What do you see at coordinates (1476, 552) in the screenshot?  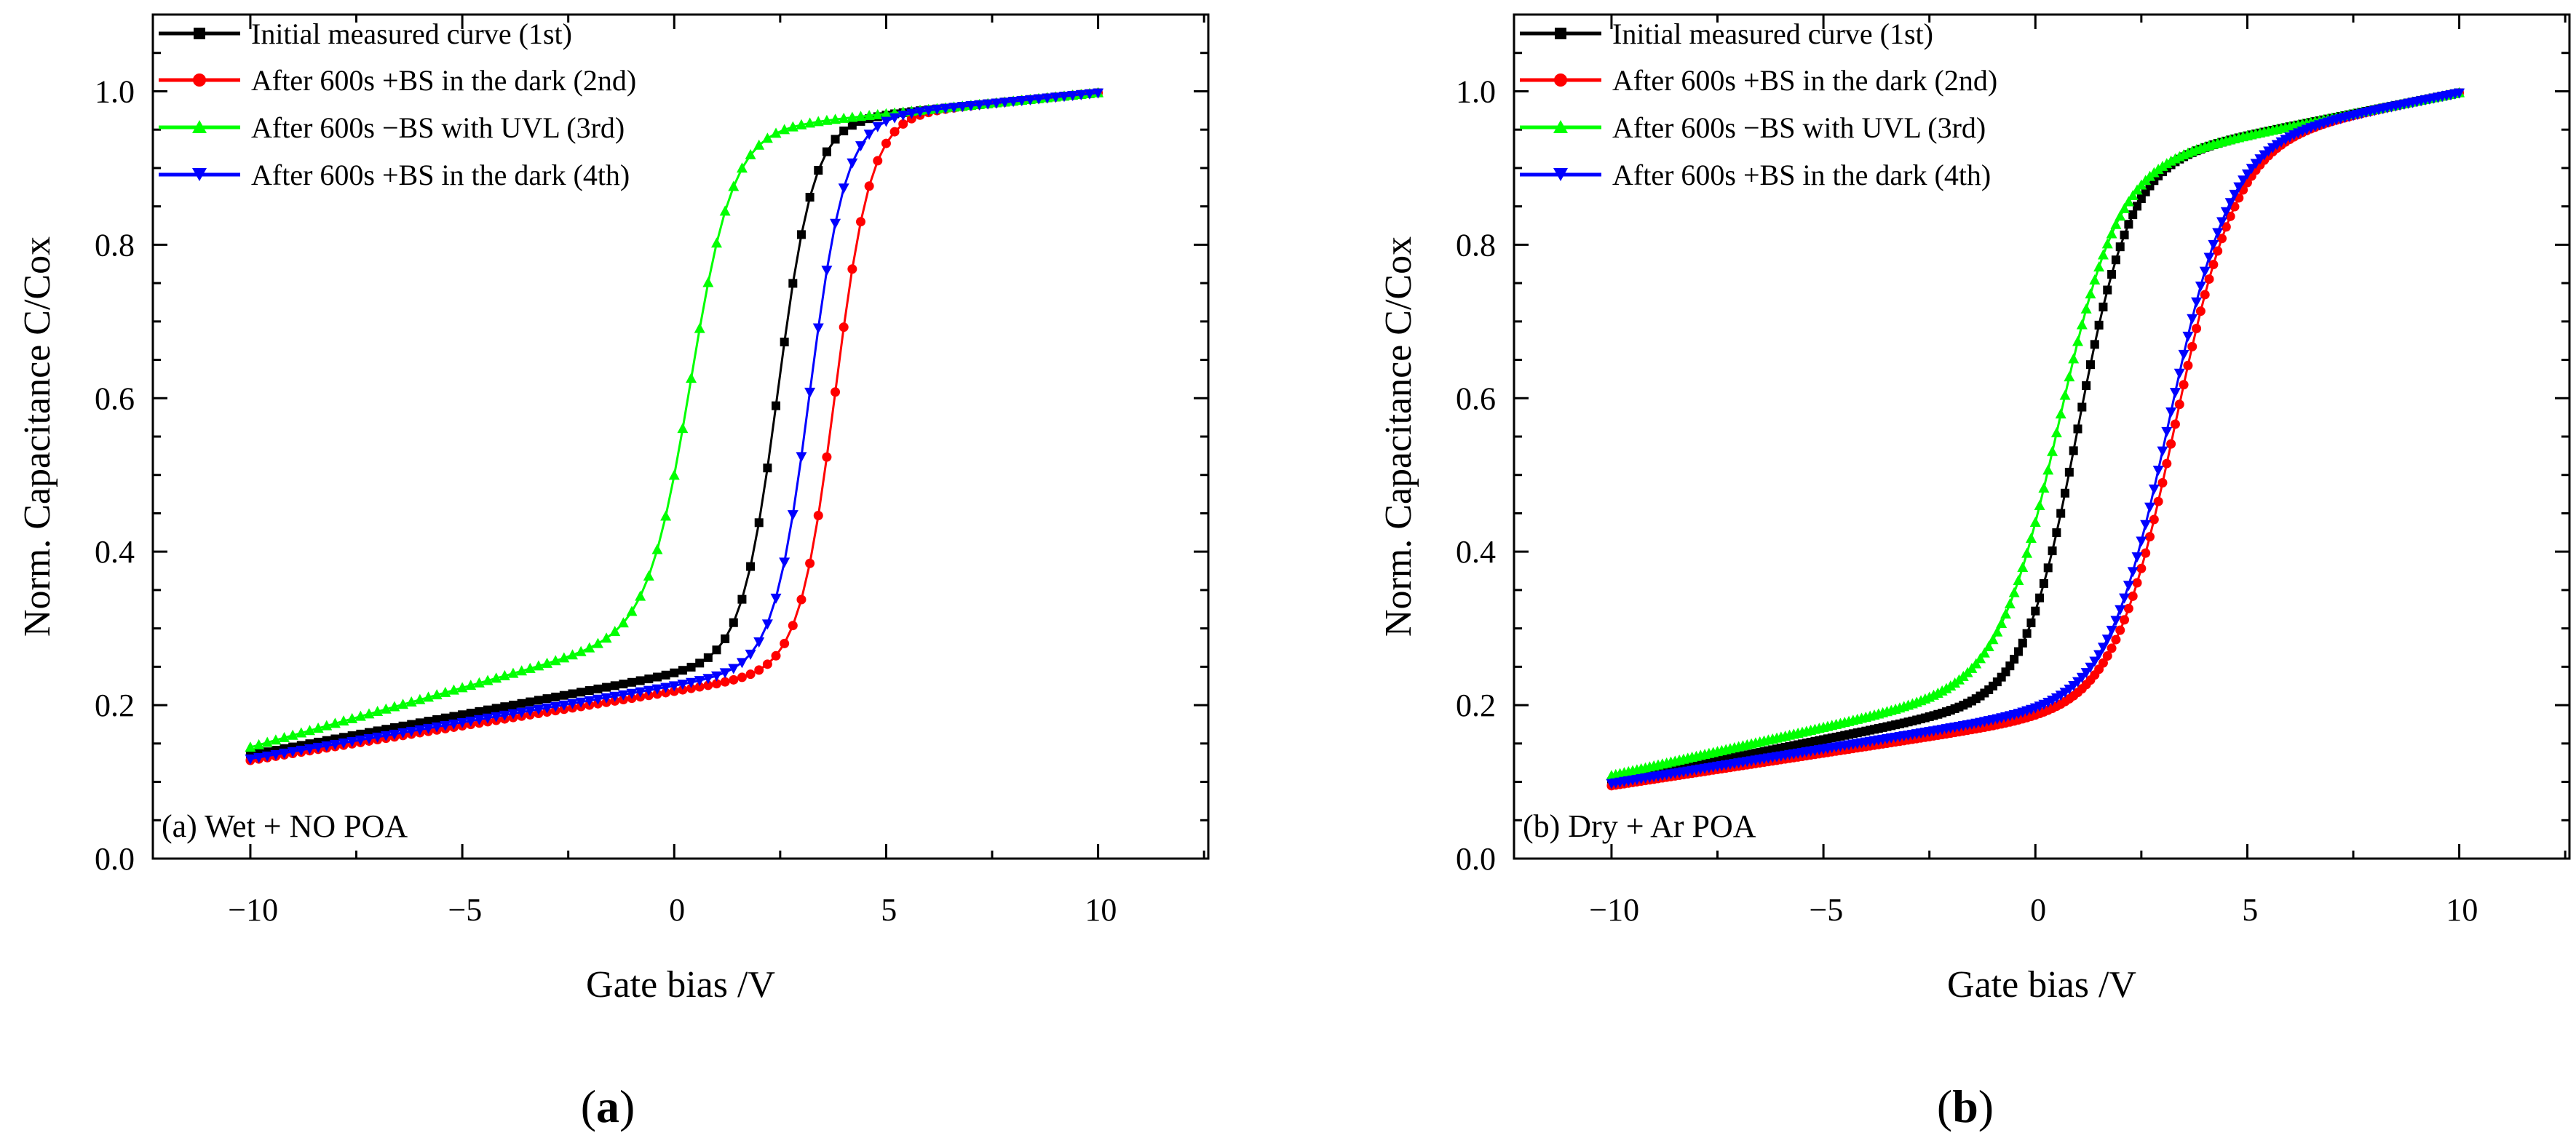 I see `y-tick-label: 0.4` at bounding box center [1476, 552].